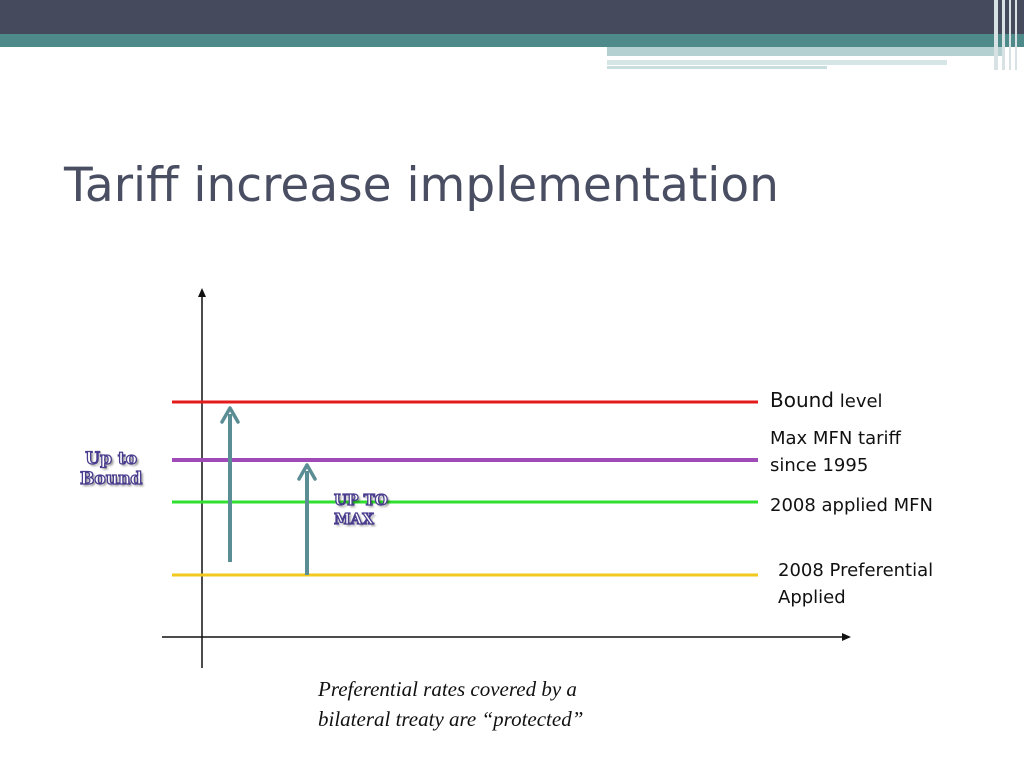  I want to click on preferential-label: 2008 Preferential Applied, so click(855, 584).